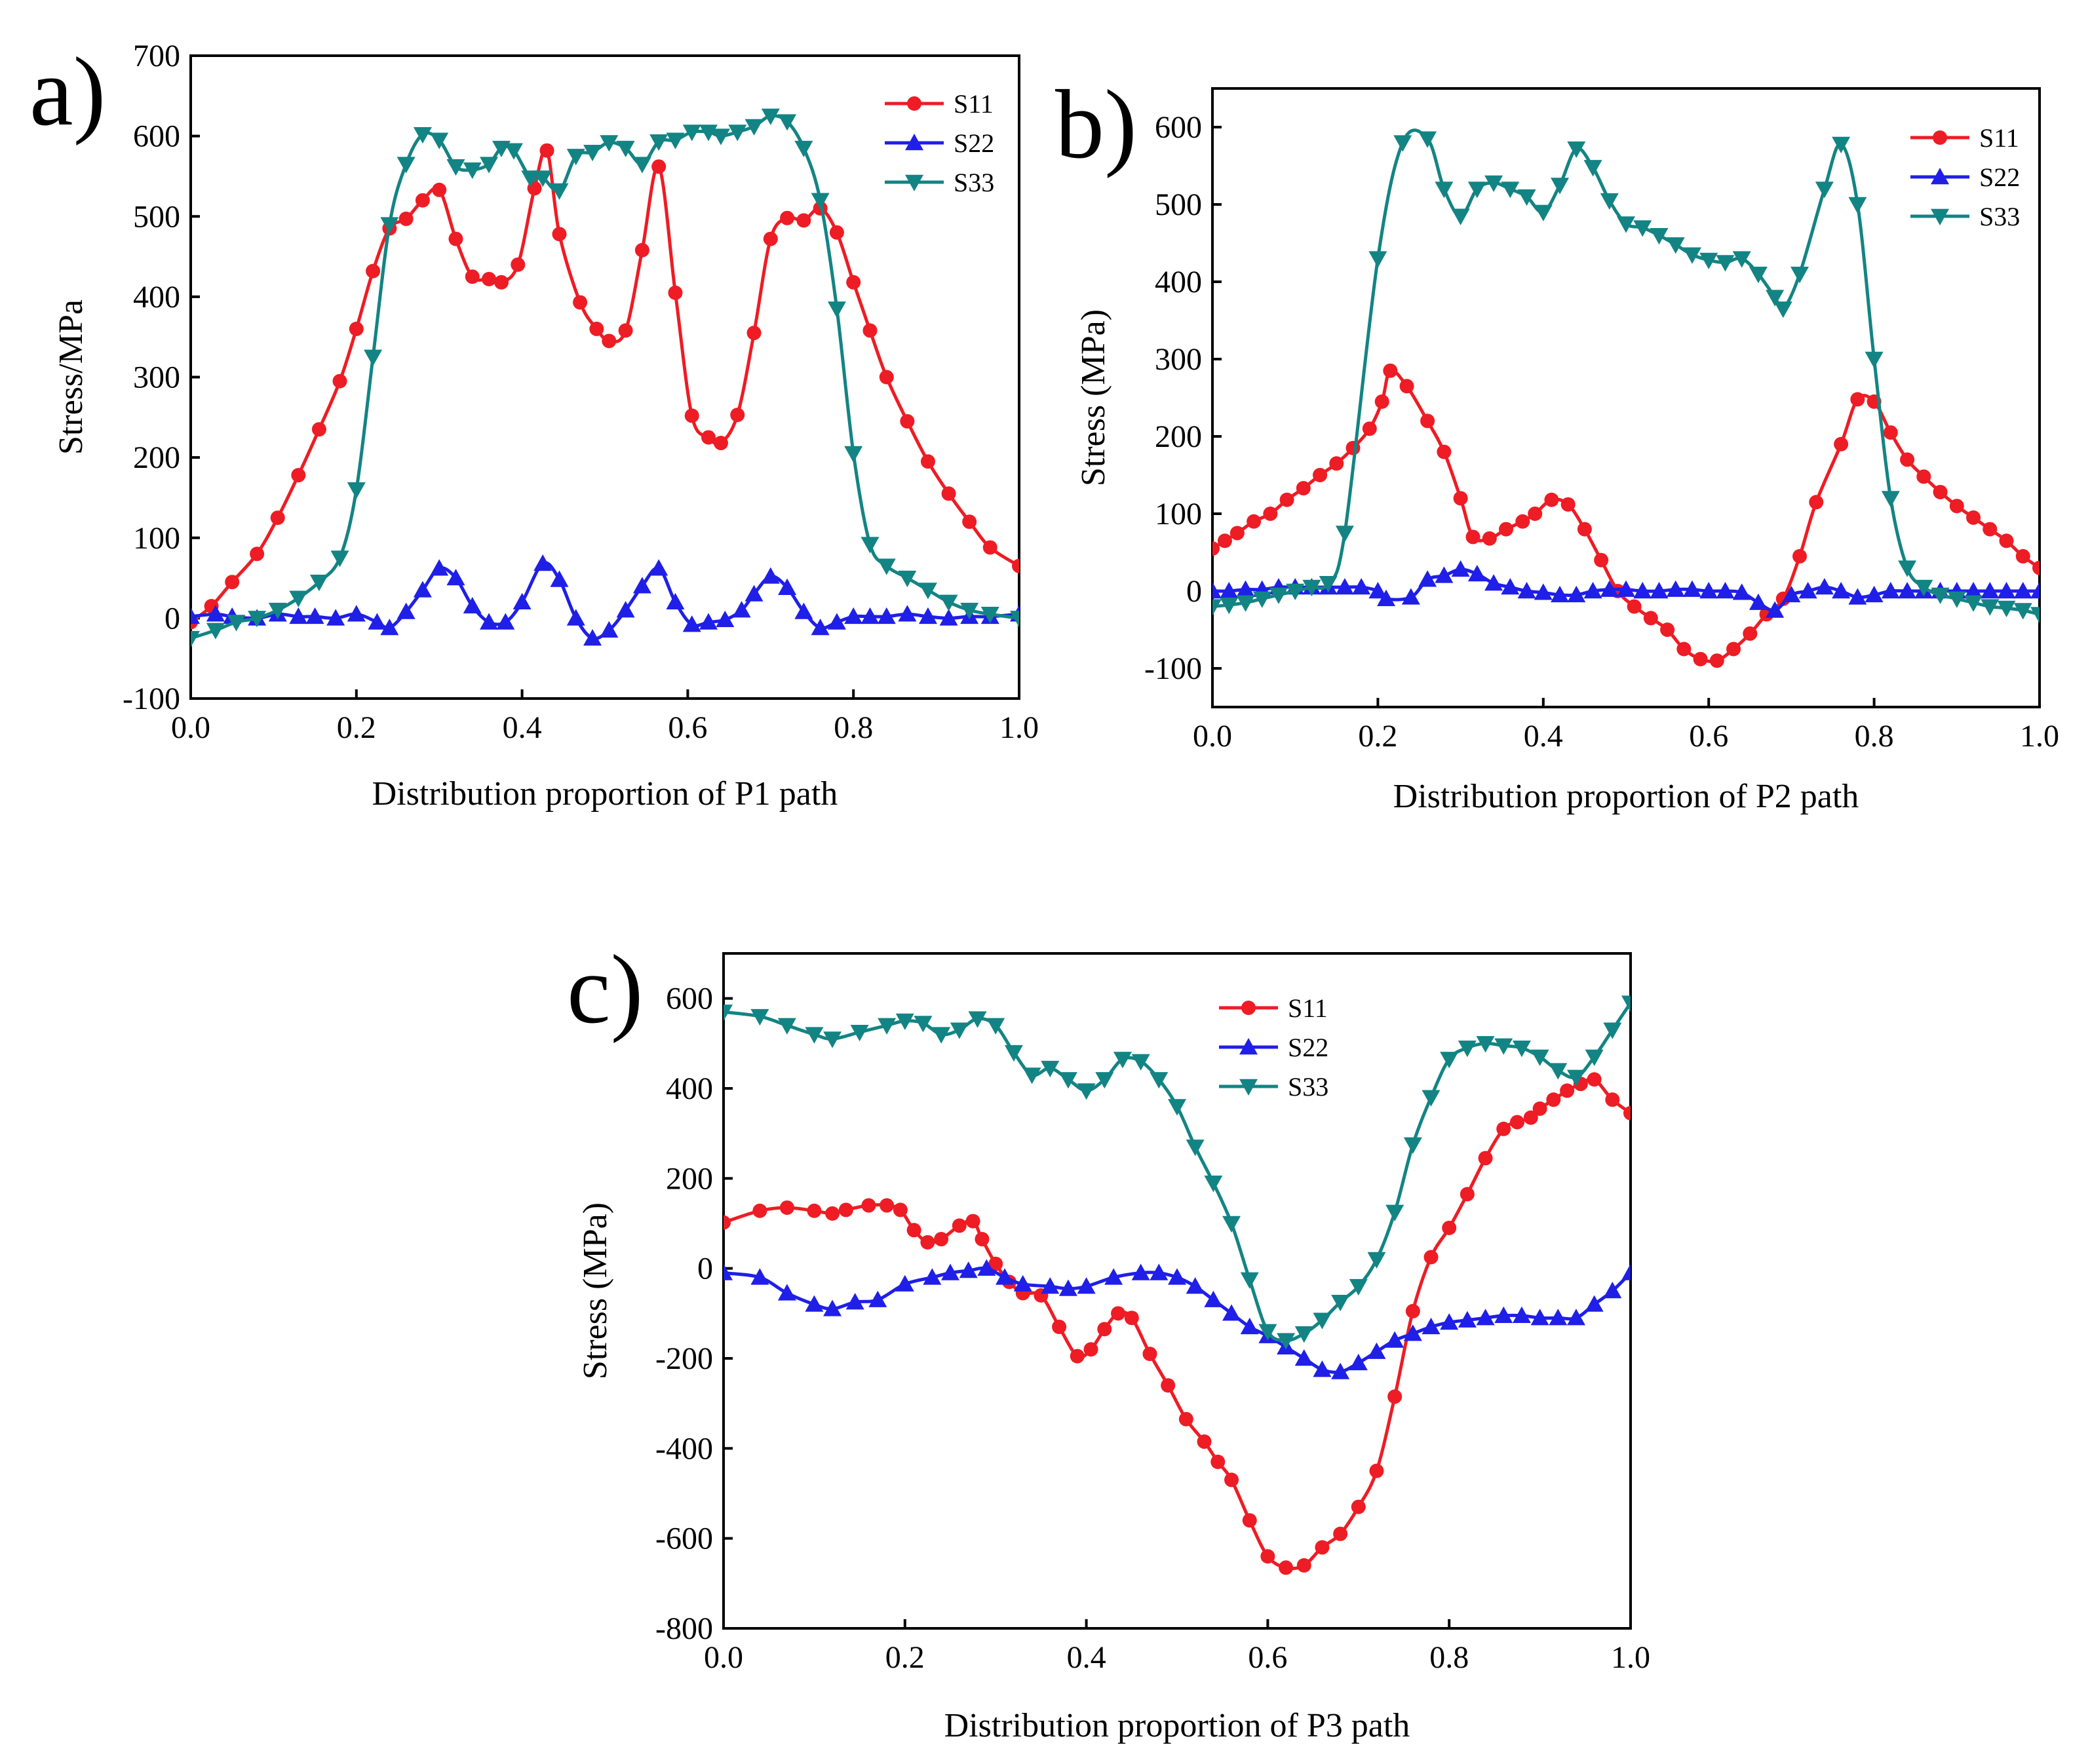 This screenshot has width=2090, height=1764. What do you see at coordinates (1308, 1047) in the screenshot?
I see `legend-label: S22` at bounding box center [1308, 1047].